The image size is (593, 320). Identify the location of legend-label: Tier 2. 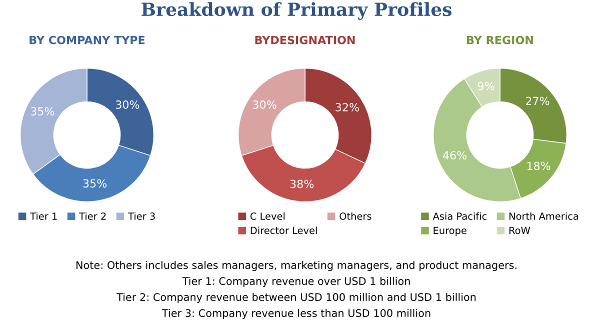
(92, 216).